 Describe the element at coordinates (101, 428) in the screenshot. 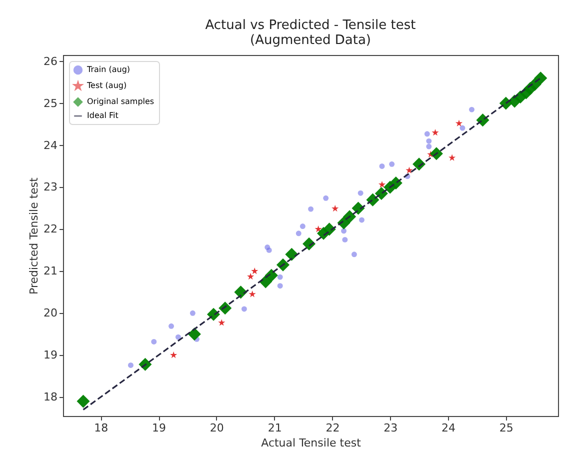

I see `x-tick-label: 18` at that location.